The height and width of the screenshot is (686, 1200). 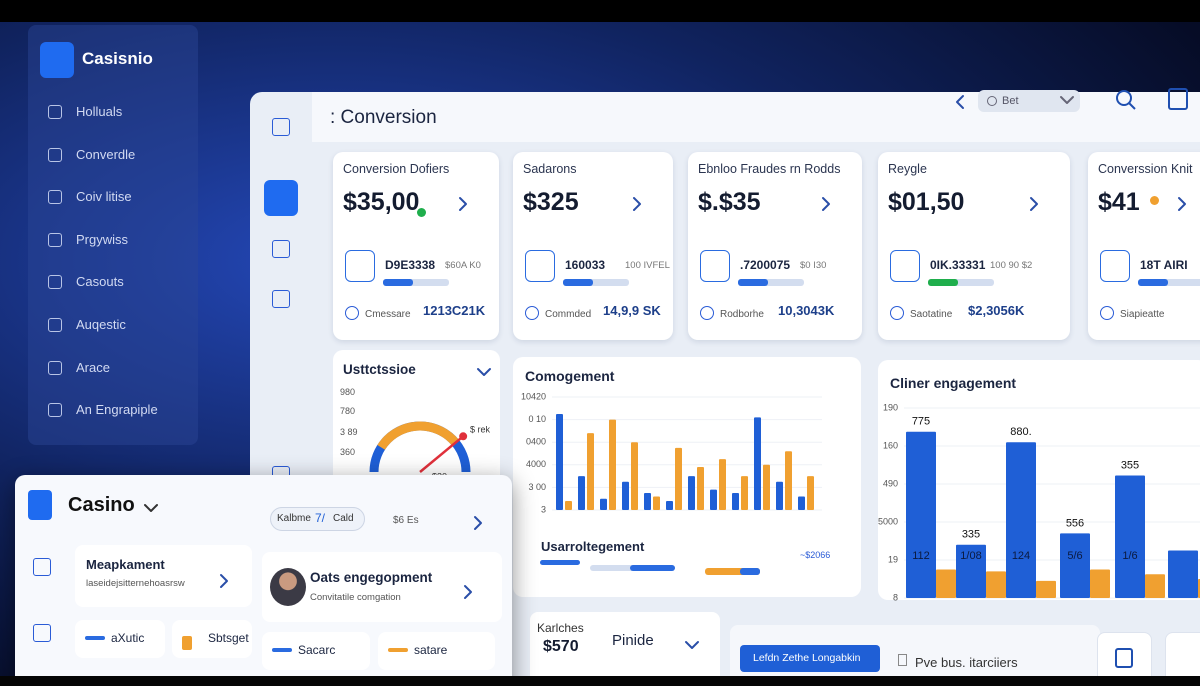 What do you see at coordinates (926, 202) in the screenshot?
I see `kpi-value: $01,50` at bounding box center [926, 202].